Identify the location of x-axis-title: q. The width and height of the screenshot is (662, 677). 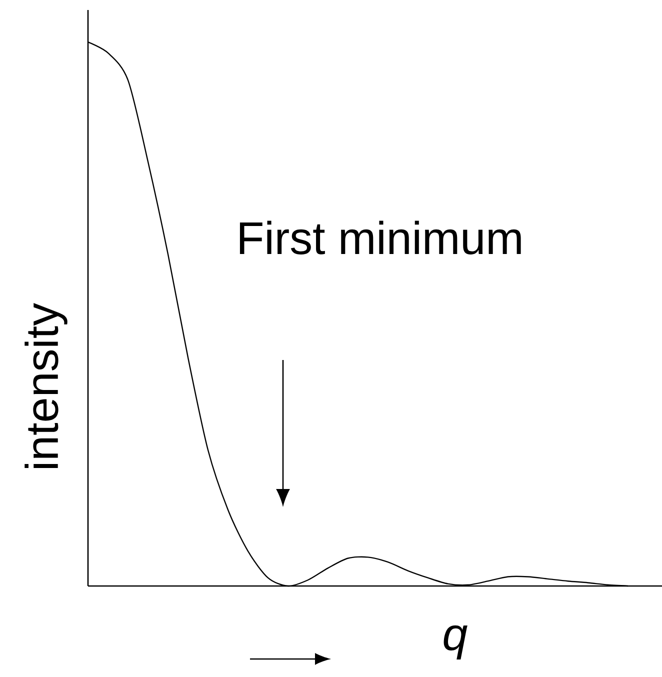
(456, 642).